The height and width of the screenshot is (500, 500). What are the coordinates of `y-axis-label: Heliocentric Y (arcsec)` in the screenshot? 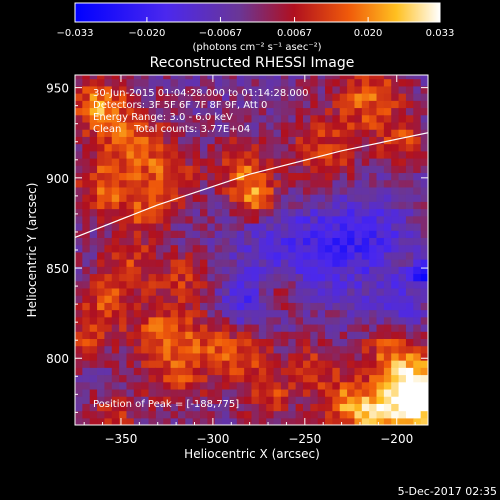 It's located at (32, 250).